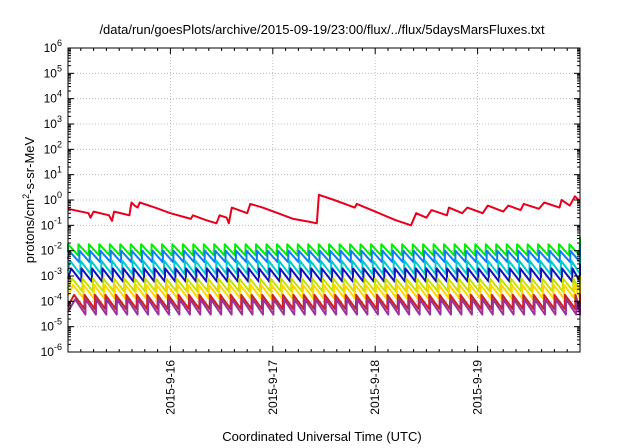 The width and height of the screenshot is (640, 448). I want to click on y-tick-label-exp: 2, so click(59, 144).